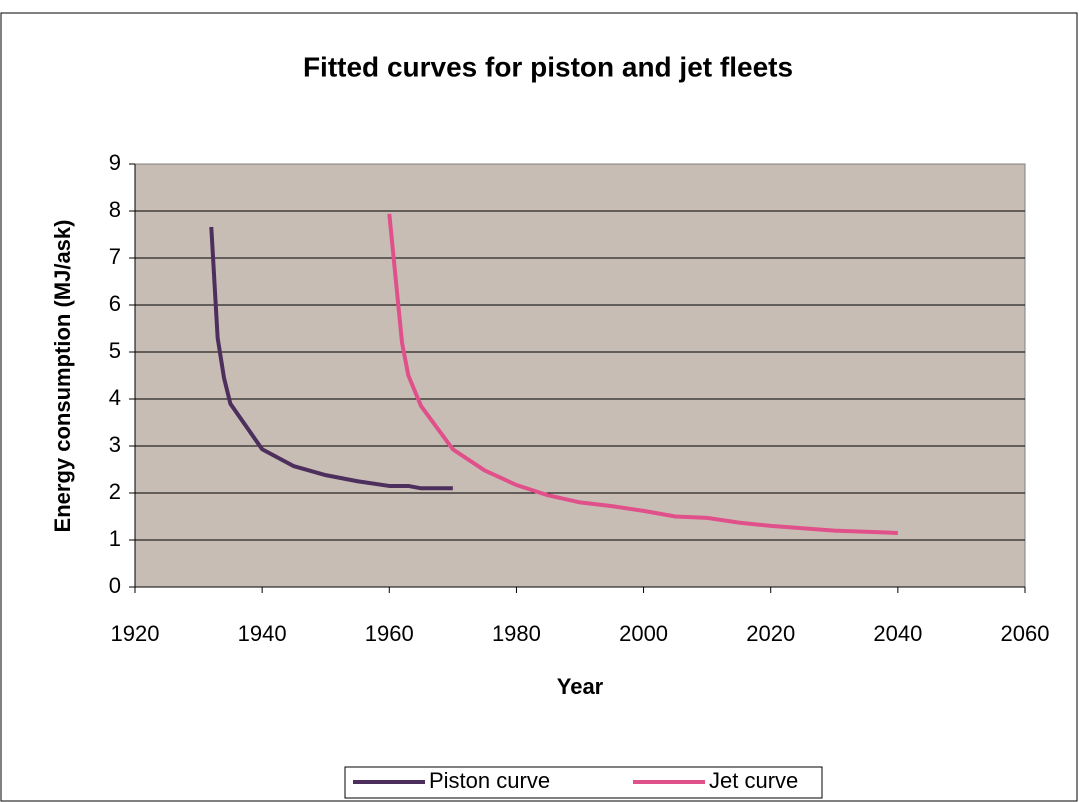 Image resolution: width=1079 pixels, height=802 pixels. Describe the element at coordinates (262, 633) in the screenshot. I see `x-tick-label: 1940` at that location.